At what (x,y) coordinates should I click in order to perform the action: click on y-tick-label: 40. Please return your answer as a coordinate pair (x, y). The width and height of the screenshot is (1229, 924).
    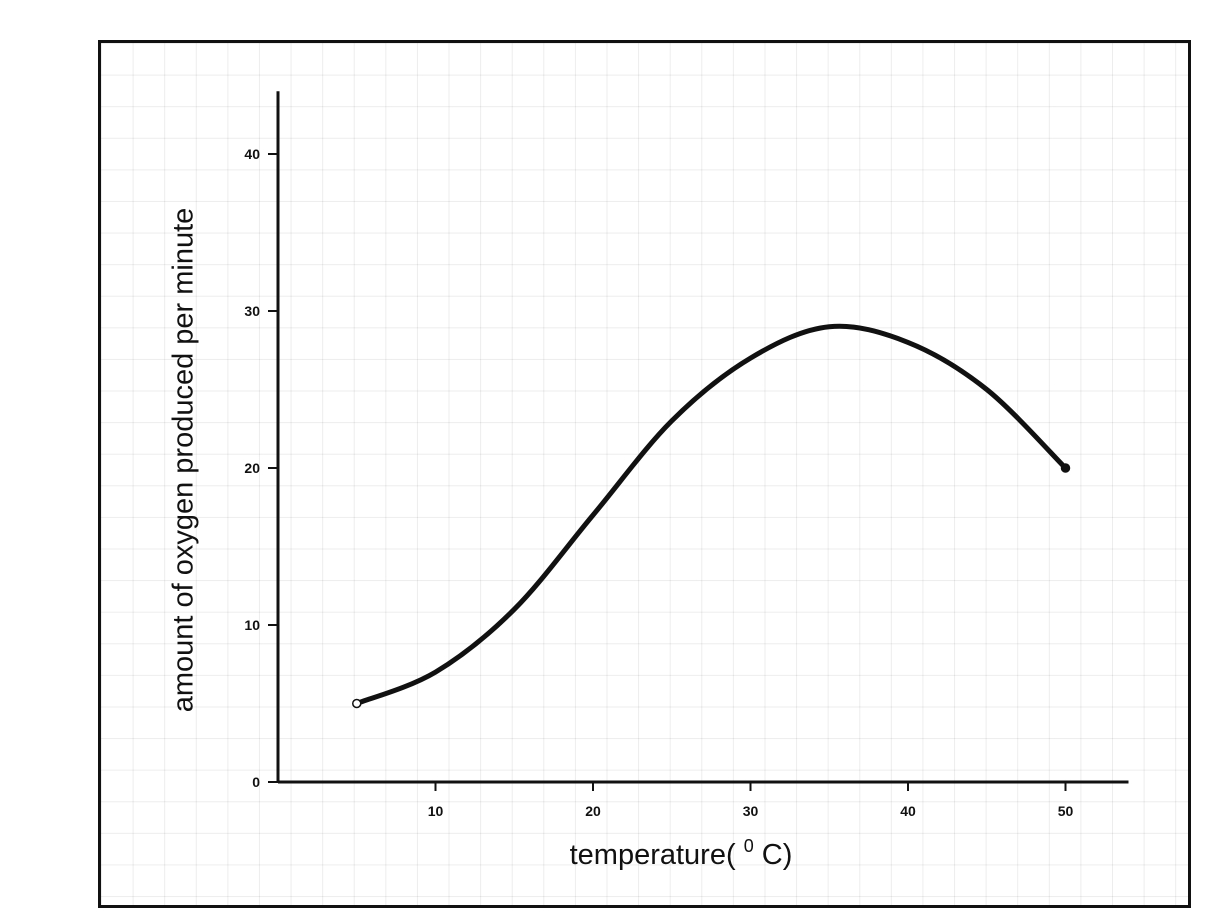
    Looking at the image, I should click on (252, 154).